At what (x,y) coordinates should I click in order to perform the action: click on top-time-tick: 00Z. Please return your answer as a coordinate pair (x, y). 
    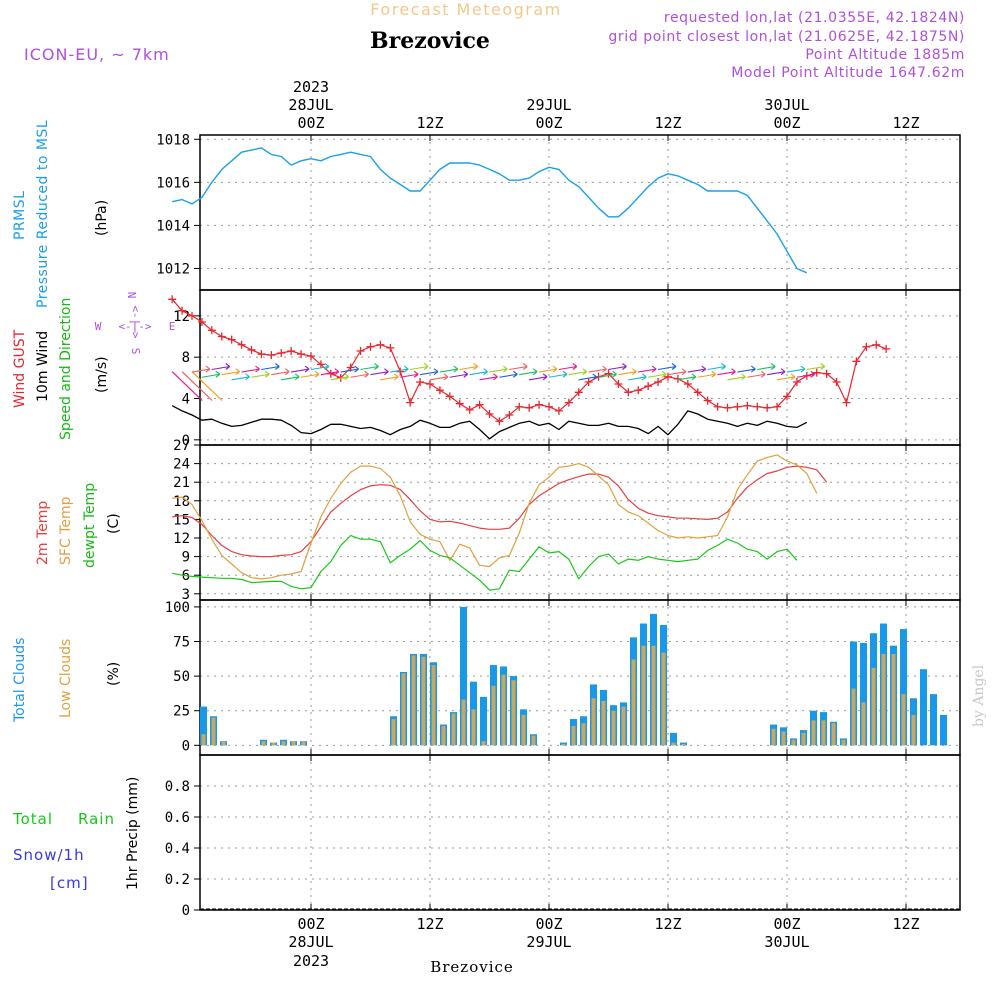
    Looking at the image, I should click on (310, 123).